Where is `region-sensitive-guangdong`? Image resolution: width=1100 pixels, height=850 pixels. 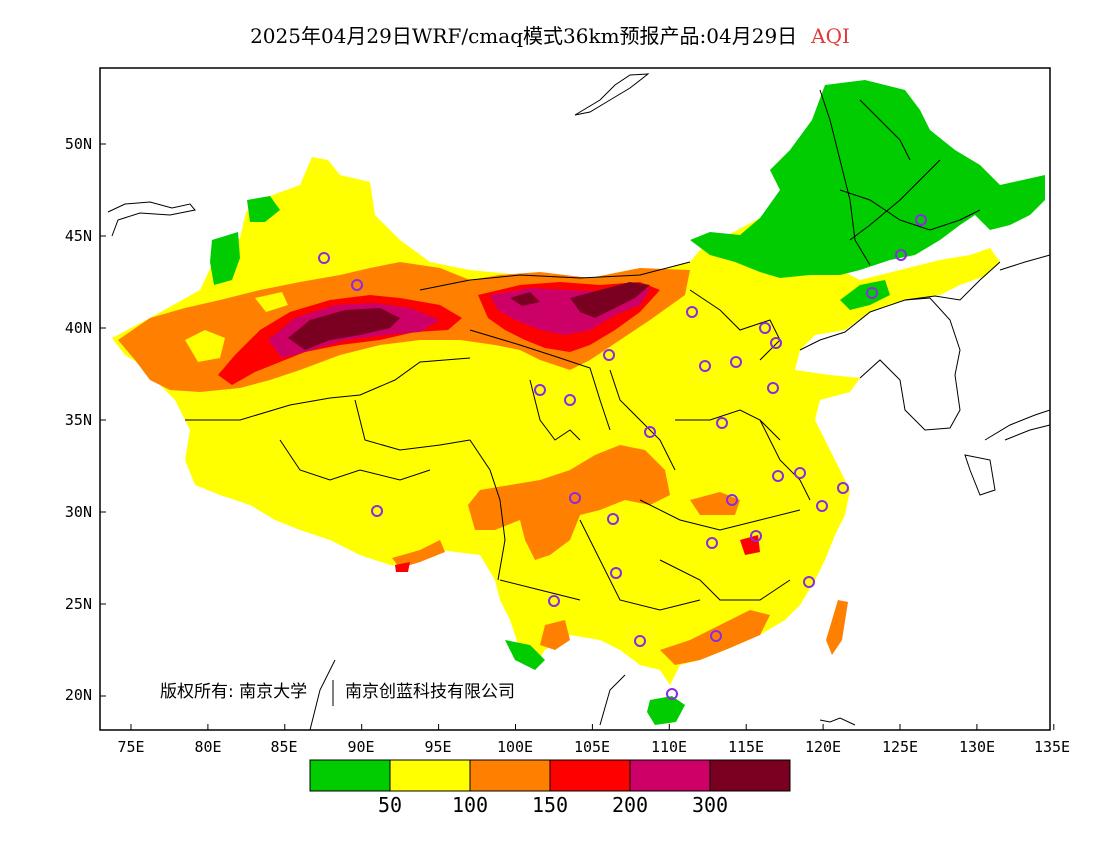 region-sensitive-guangdong is located at coordinates (715, 637).